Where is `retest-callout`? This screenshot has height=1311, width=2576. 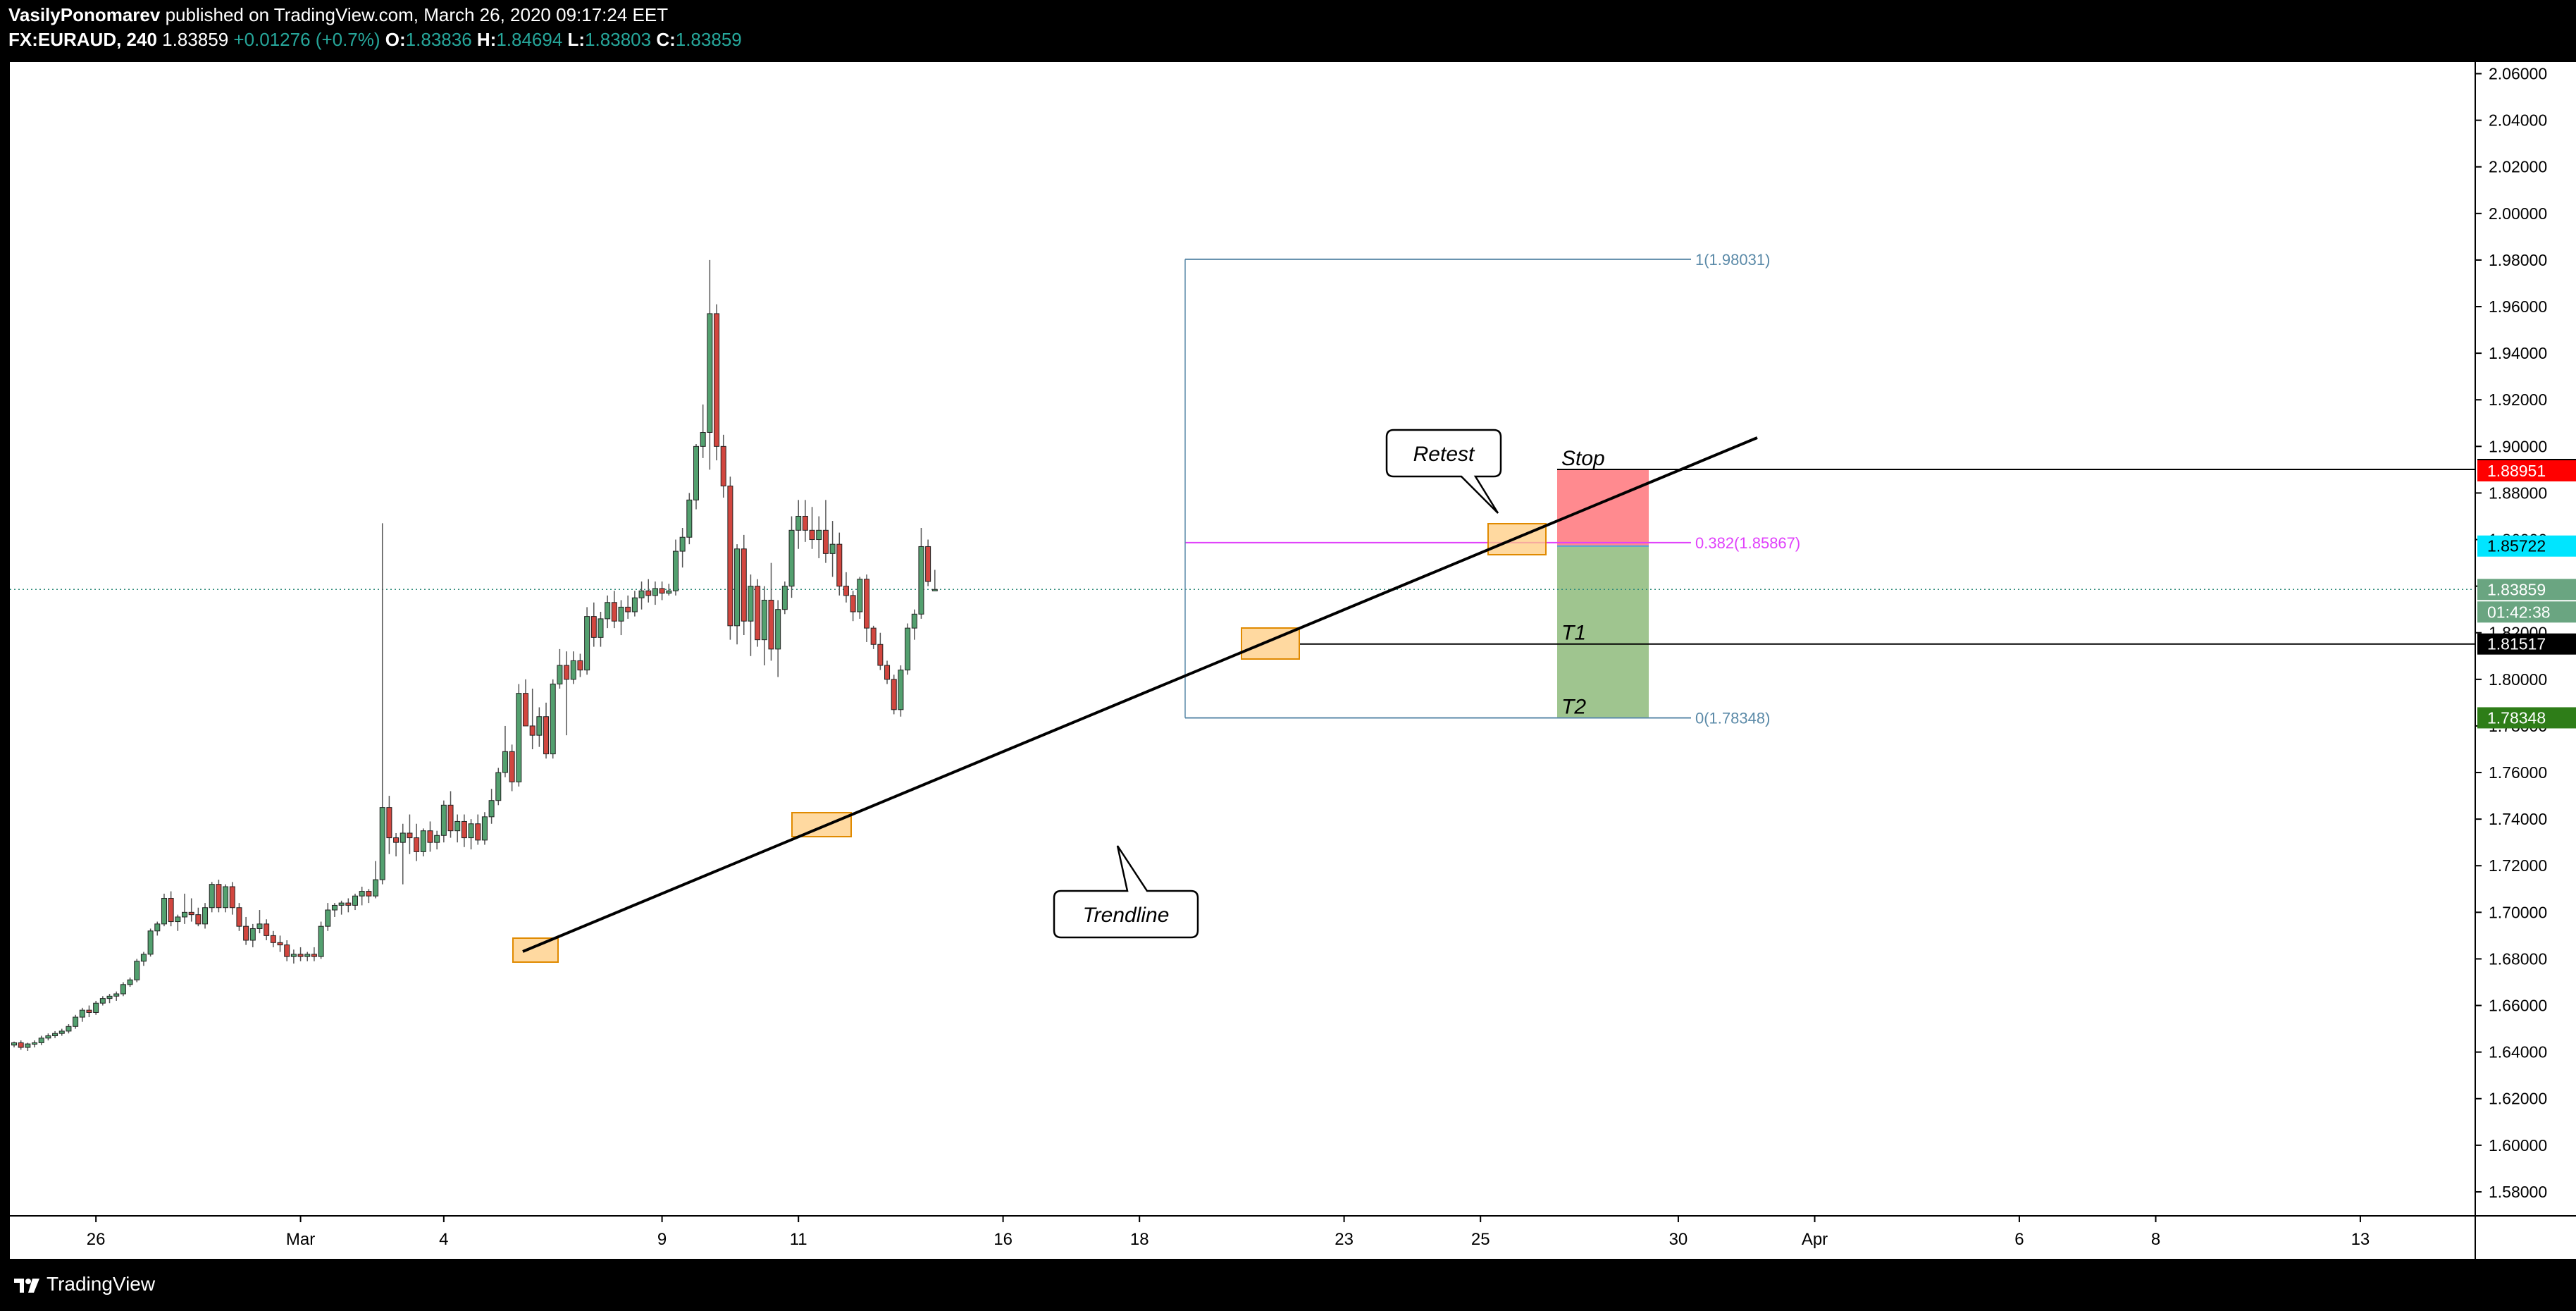
retest-callout is located at coordinates (1444, 472).